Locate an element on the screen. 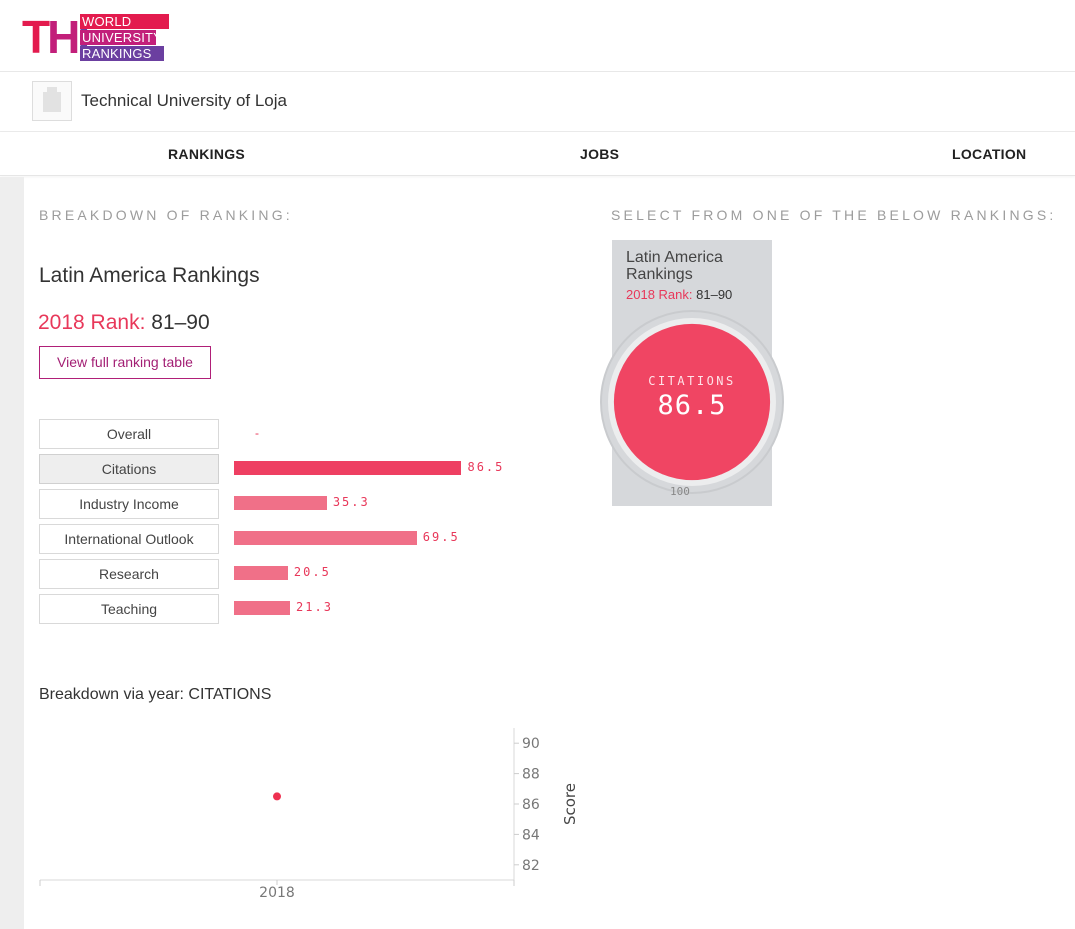 The width and height of the screenshot is (1075, 929). y-tick-label: 86 is located at coordinates (531, 805).